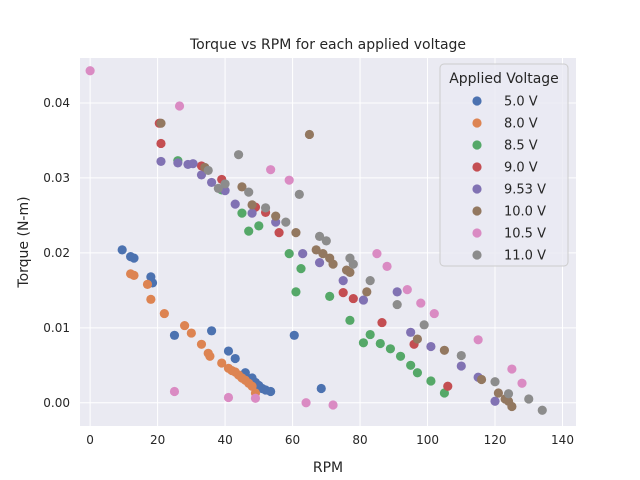  Describe the element at coordinates (56, 178) in the screenshot. I see `y-tick-label: 0.03` at that location.